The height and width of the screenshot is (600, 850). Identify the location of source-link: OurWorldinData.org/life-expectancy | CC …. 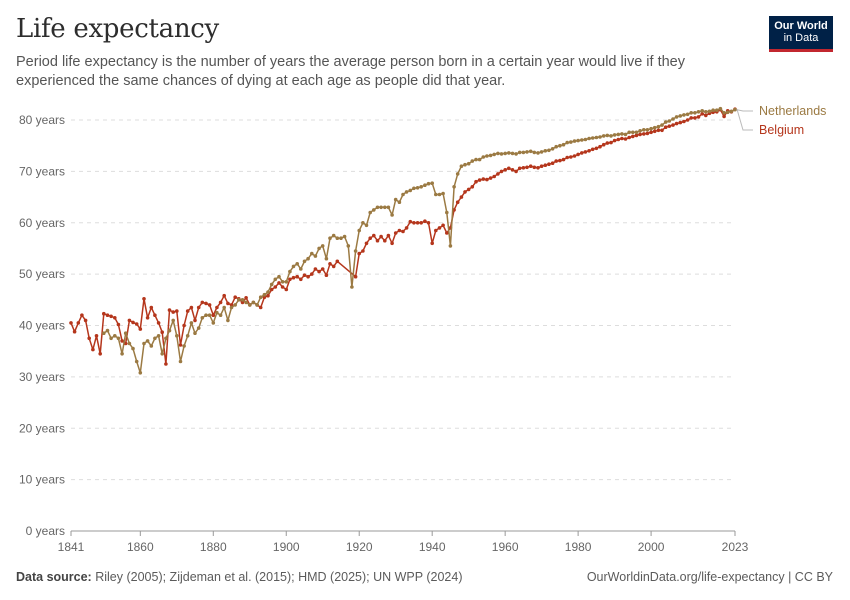
(709, 577).